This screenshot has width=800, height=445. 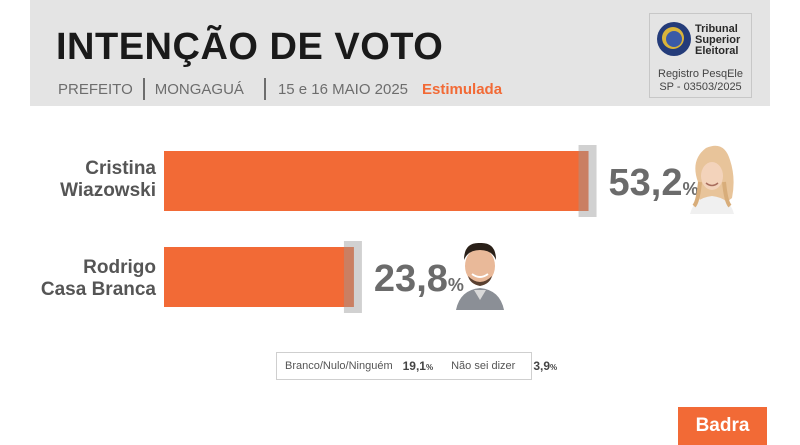 What do you see at coordinates (419, 279) in the screenshot?
I see `value-label-2: 23,8%` at bounding box center [419, 279].